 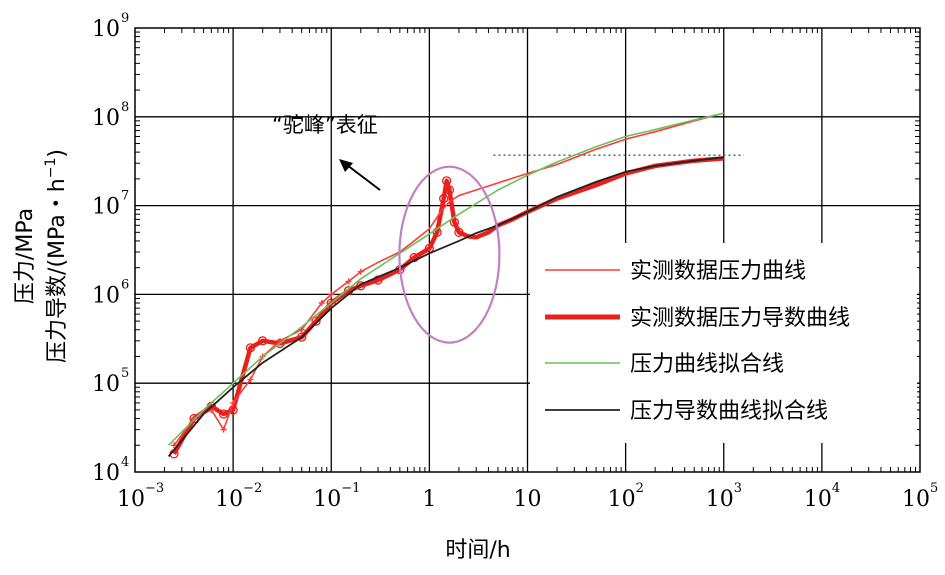 I want to click on legend-label-2: 压力曲线拟合线, so click(x=707, y=364).